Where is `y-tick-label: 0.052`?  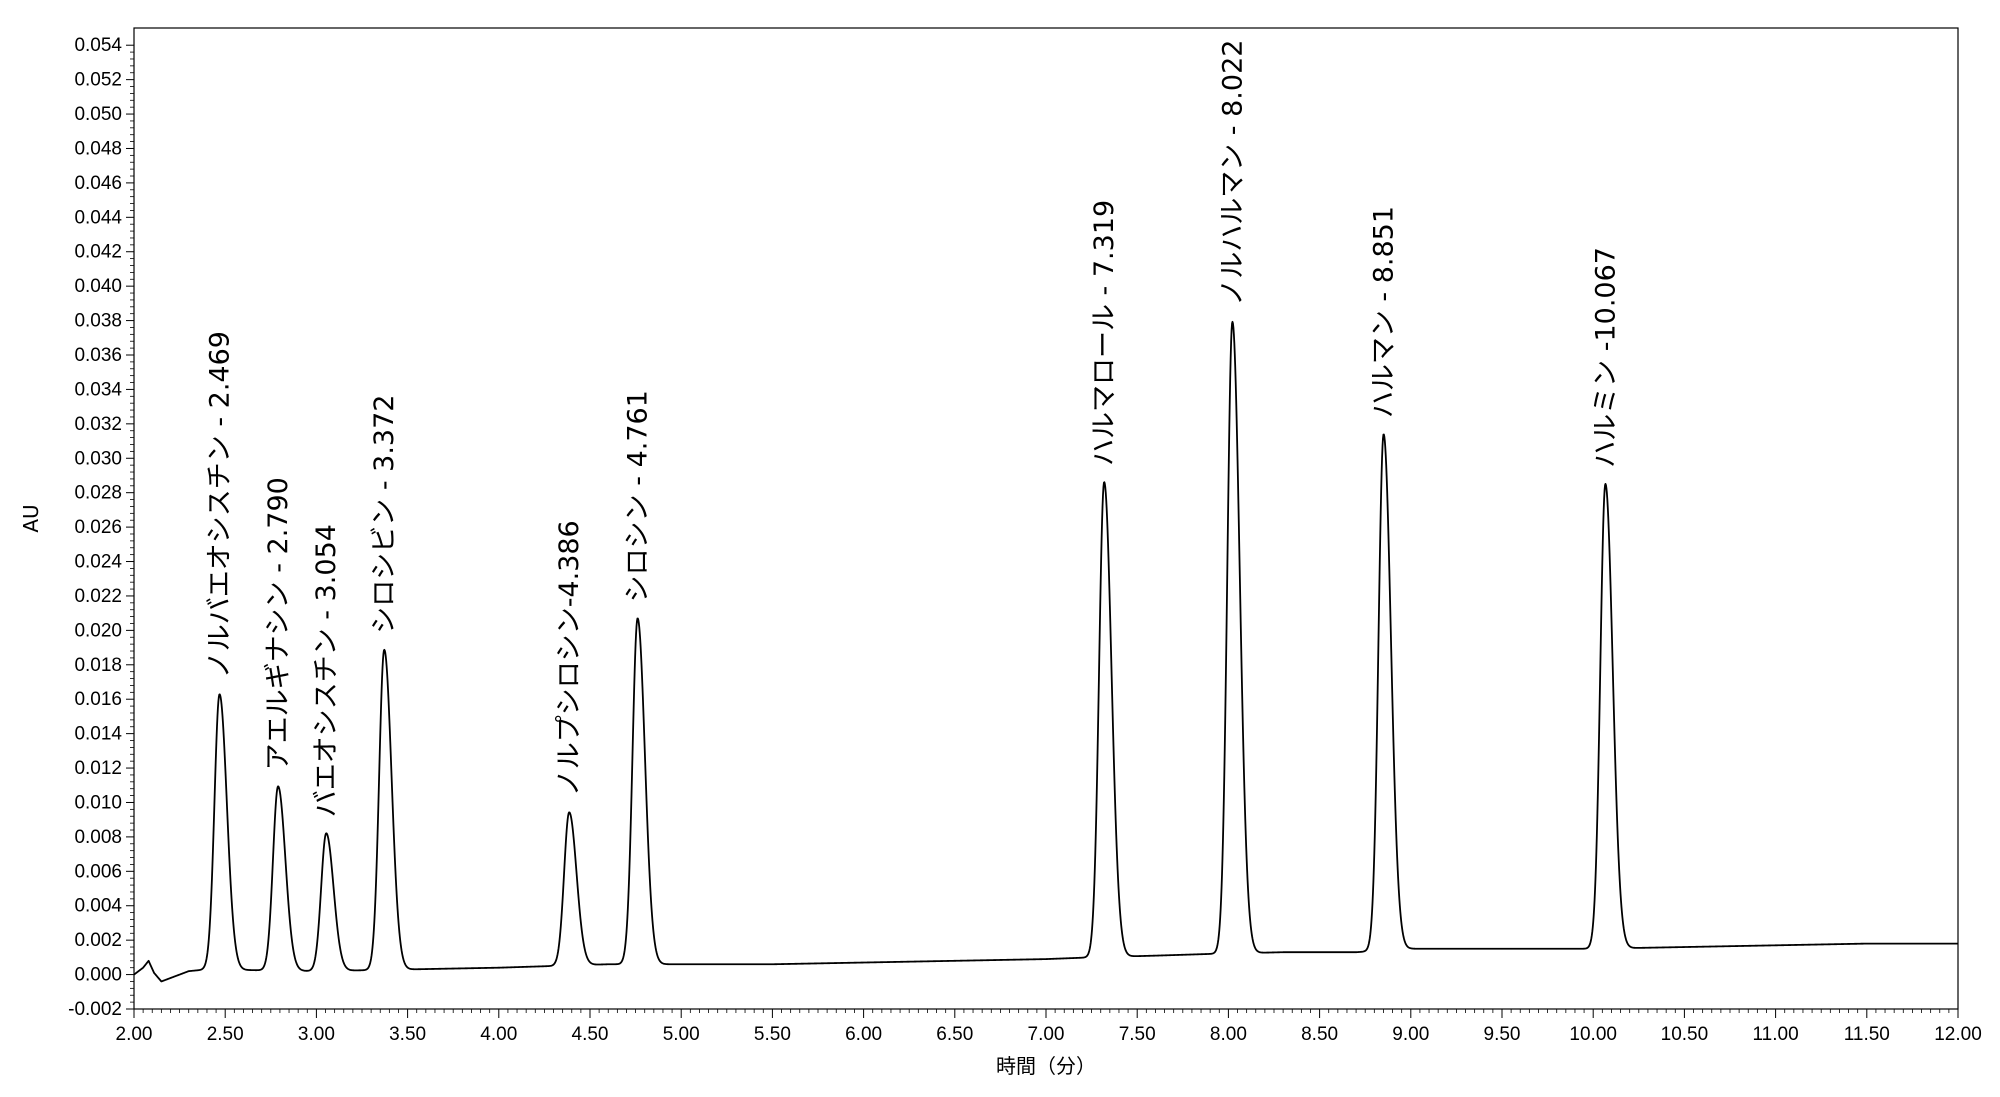 y-tick-label: 0.052 is located at coordinates (98, 80).